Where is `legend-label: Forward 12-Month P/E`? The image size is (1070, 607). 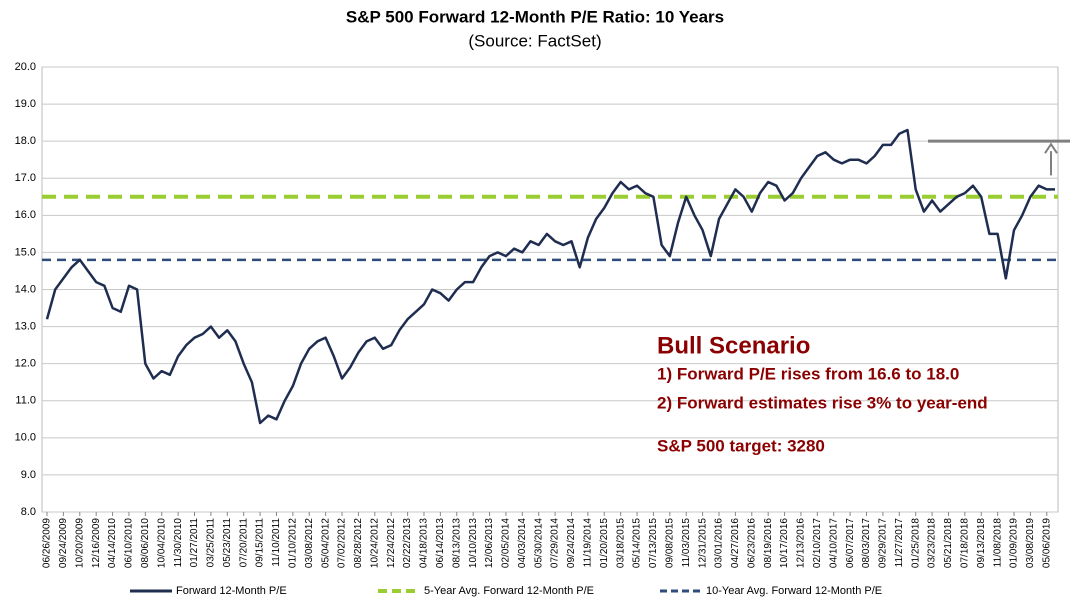
legend-label: Forward 12-Month P/E is located at coordinates (231, 591).